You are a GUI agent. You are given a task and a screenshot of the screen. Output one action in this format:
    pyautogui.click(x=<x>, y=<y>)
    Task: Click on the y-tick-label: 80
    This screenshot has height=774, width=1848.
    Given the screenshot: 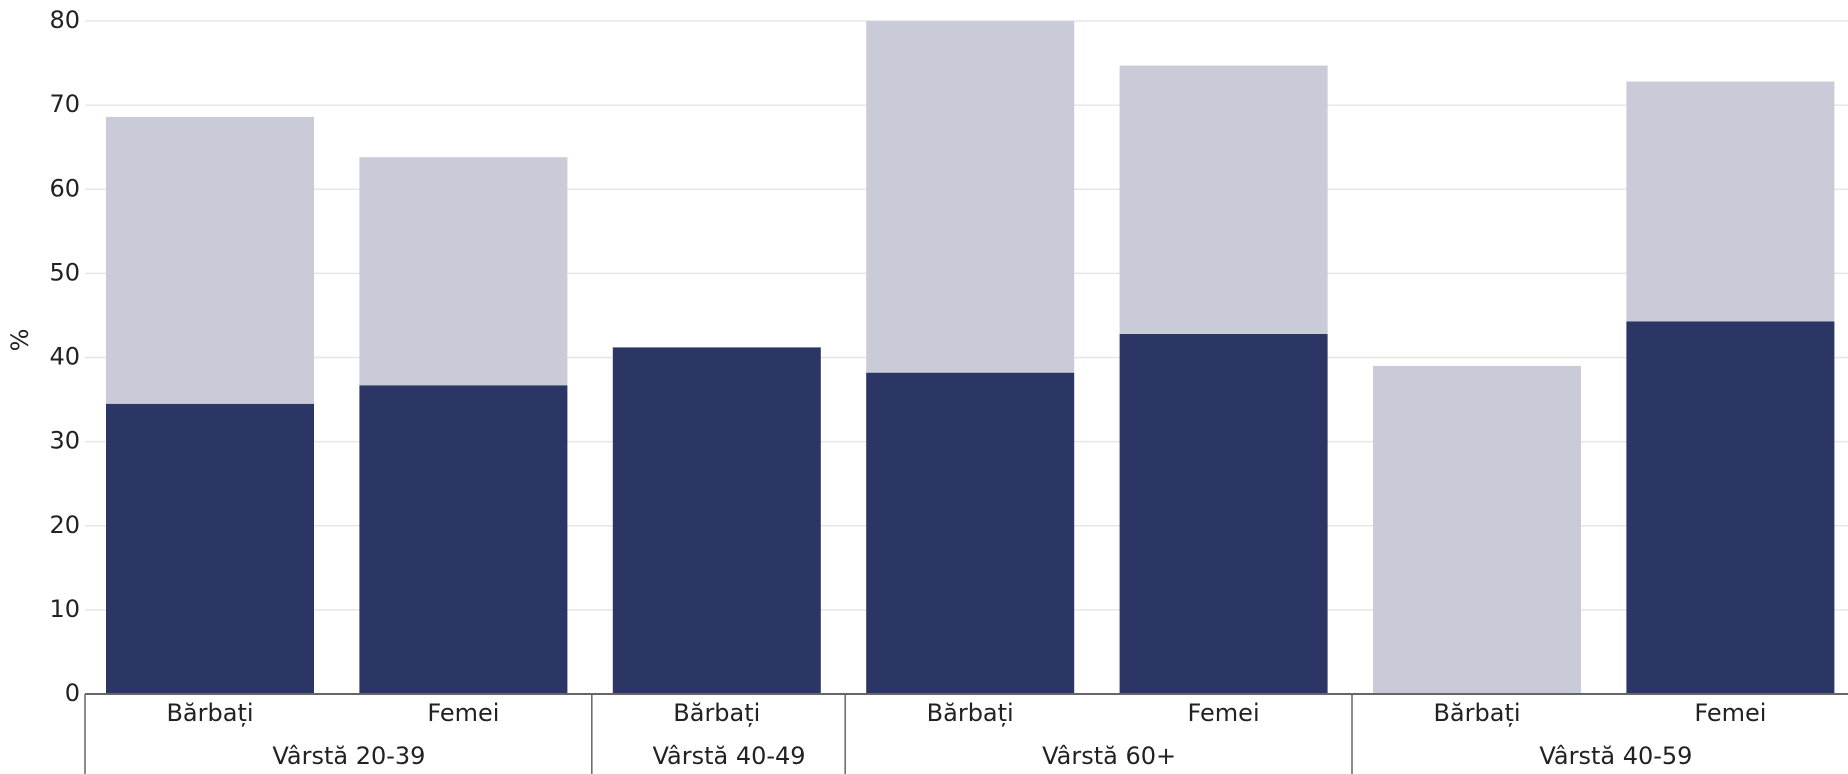 What is the action you would take?
    pyautogui.click(x=64, y=20)
    